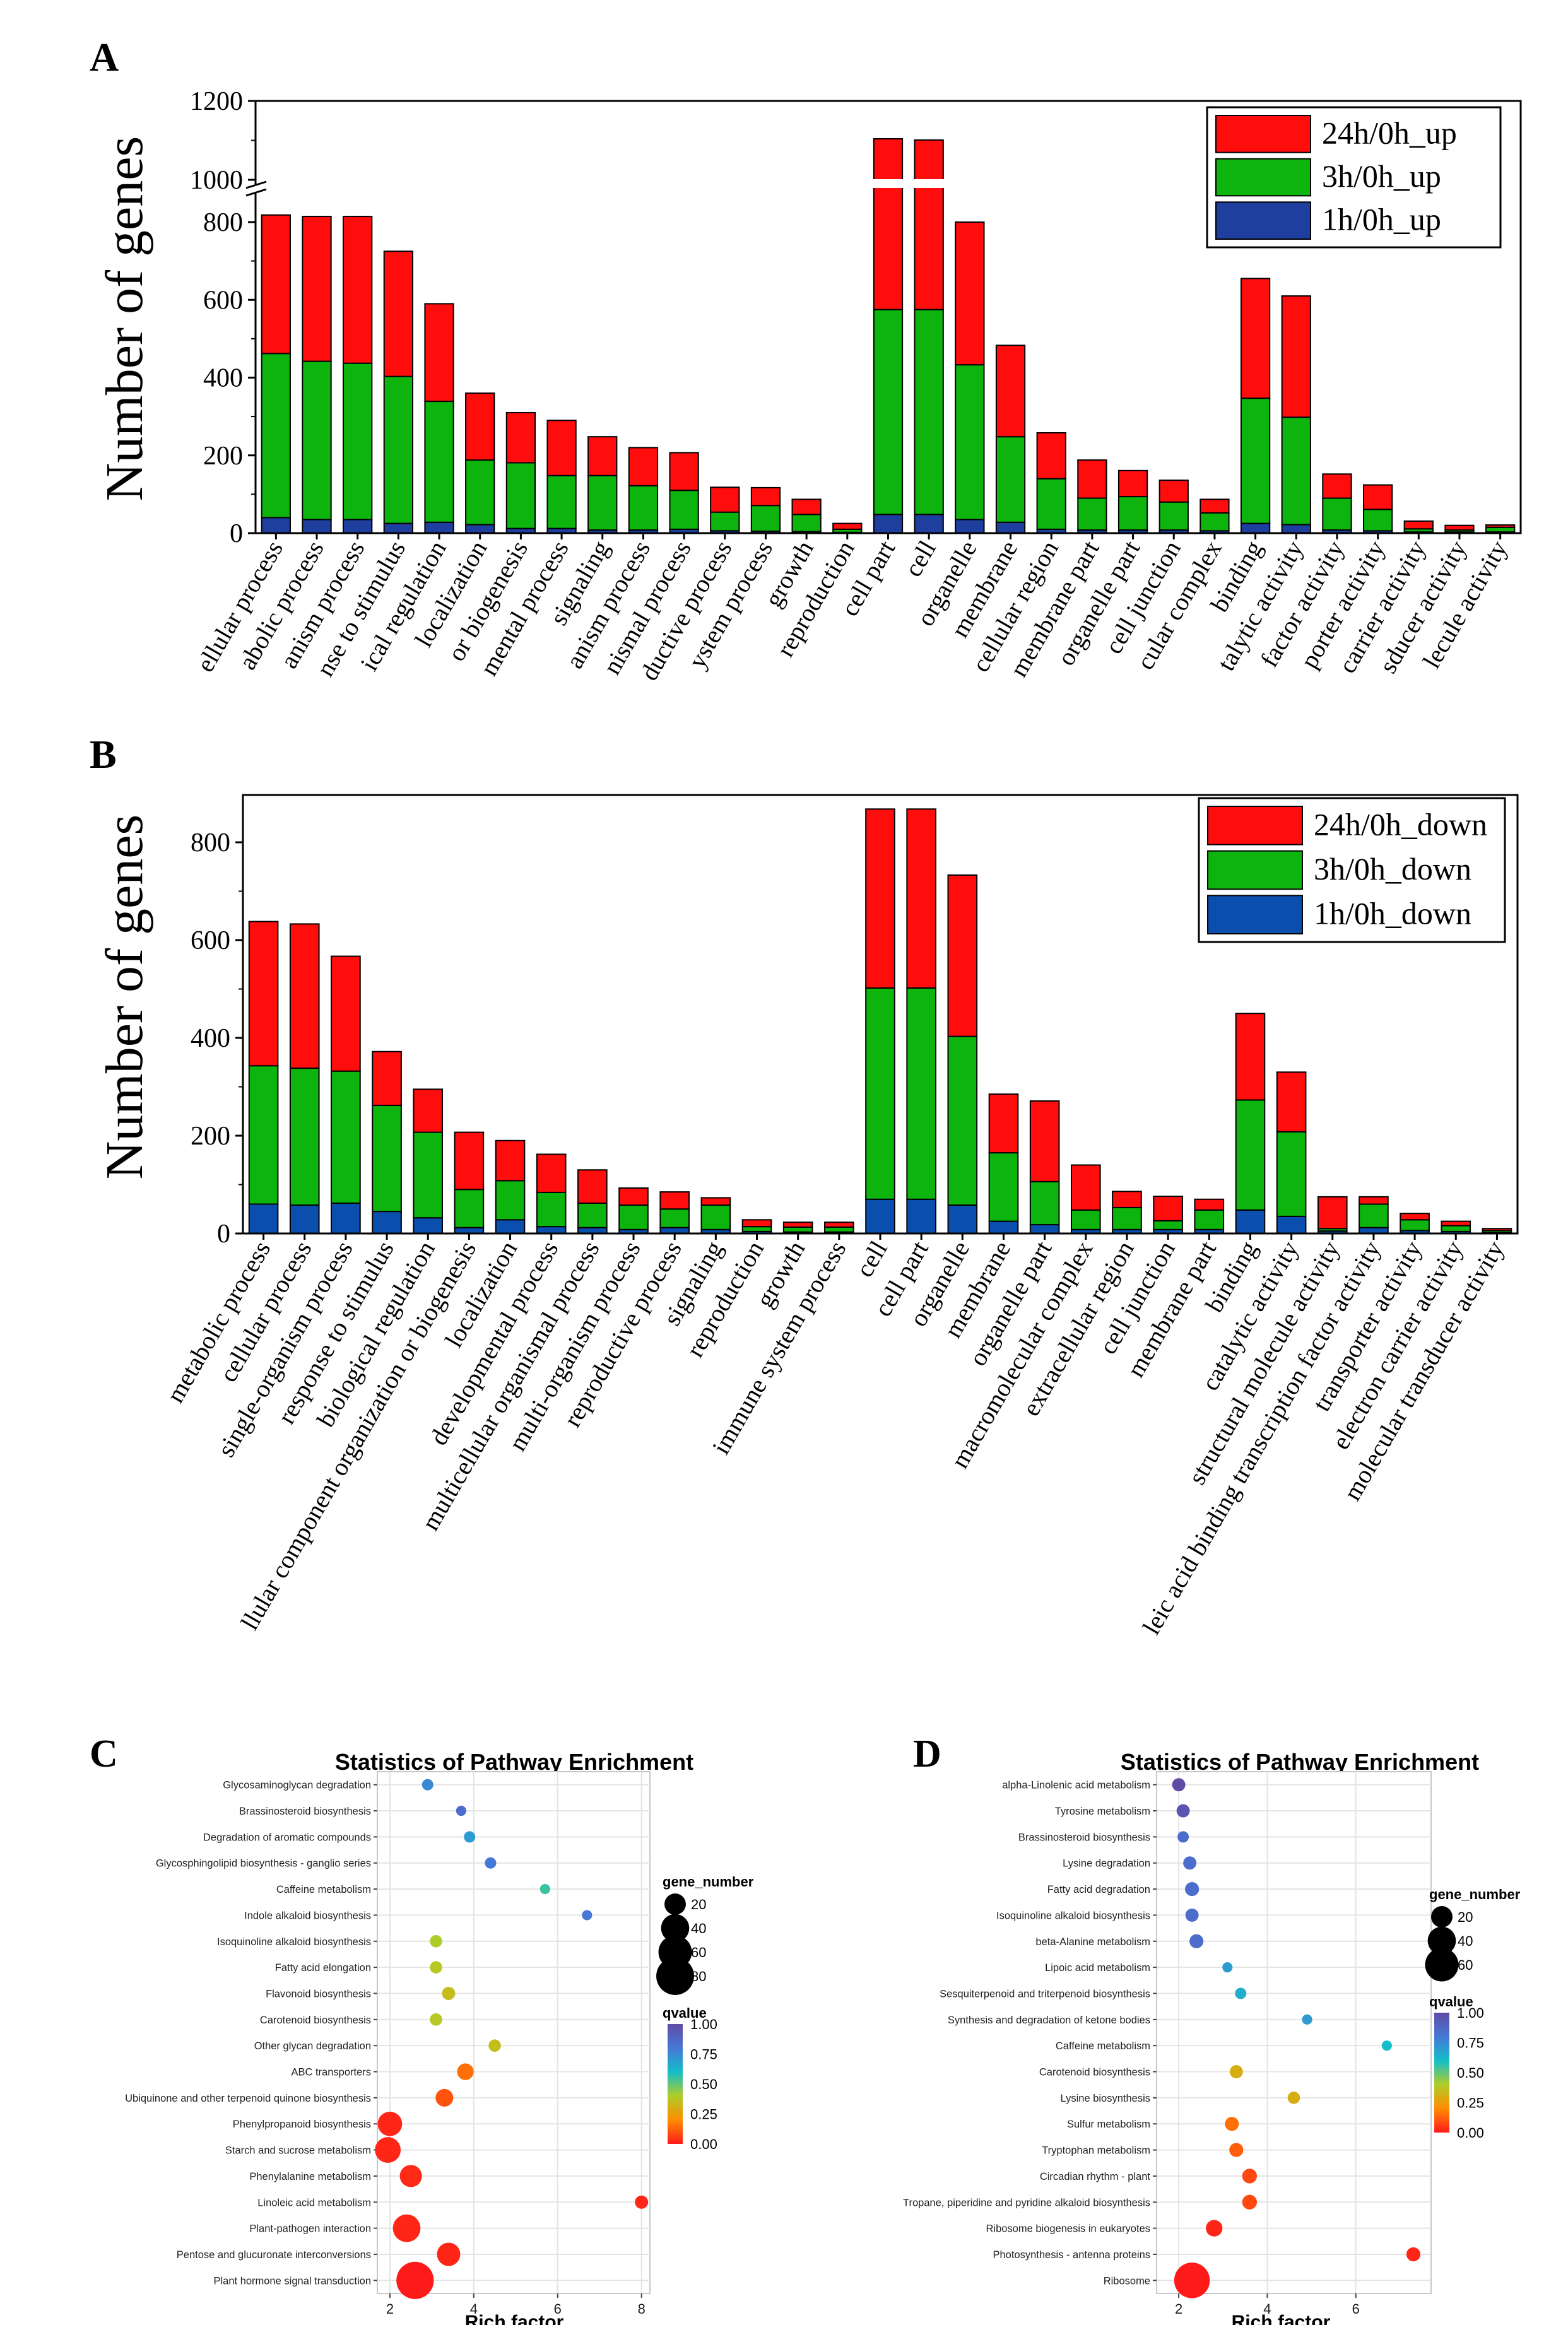 This screenshot has width=1568, height=2325. Describe the element at coordinates (310, 2229) in the screenshot. I see `pathway-label: Plant-pathogen interaction` at that location.